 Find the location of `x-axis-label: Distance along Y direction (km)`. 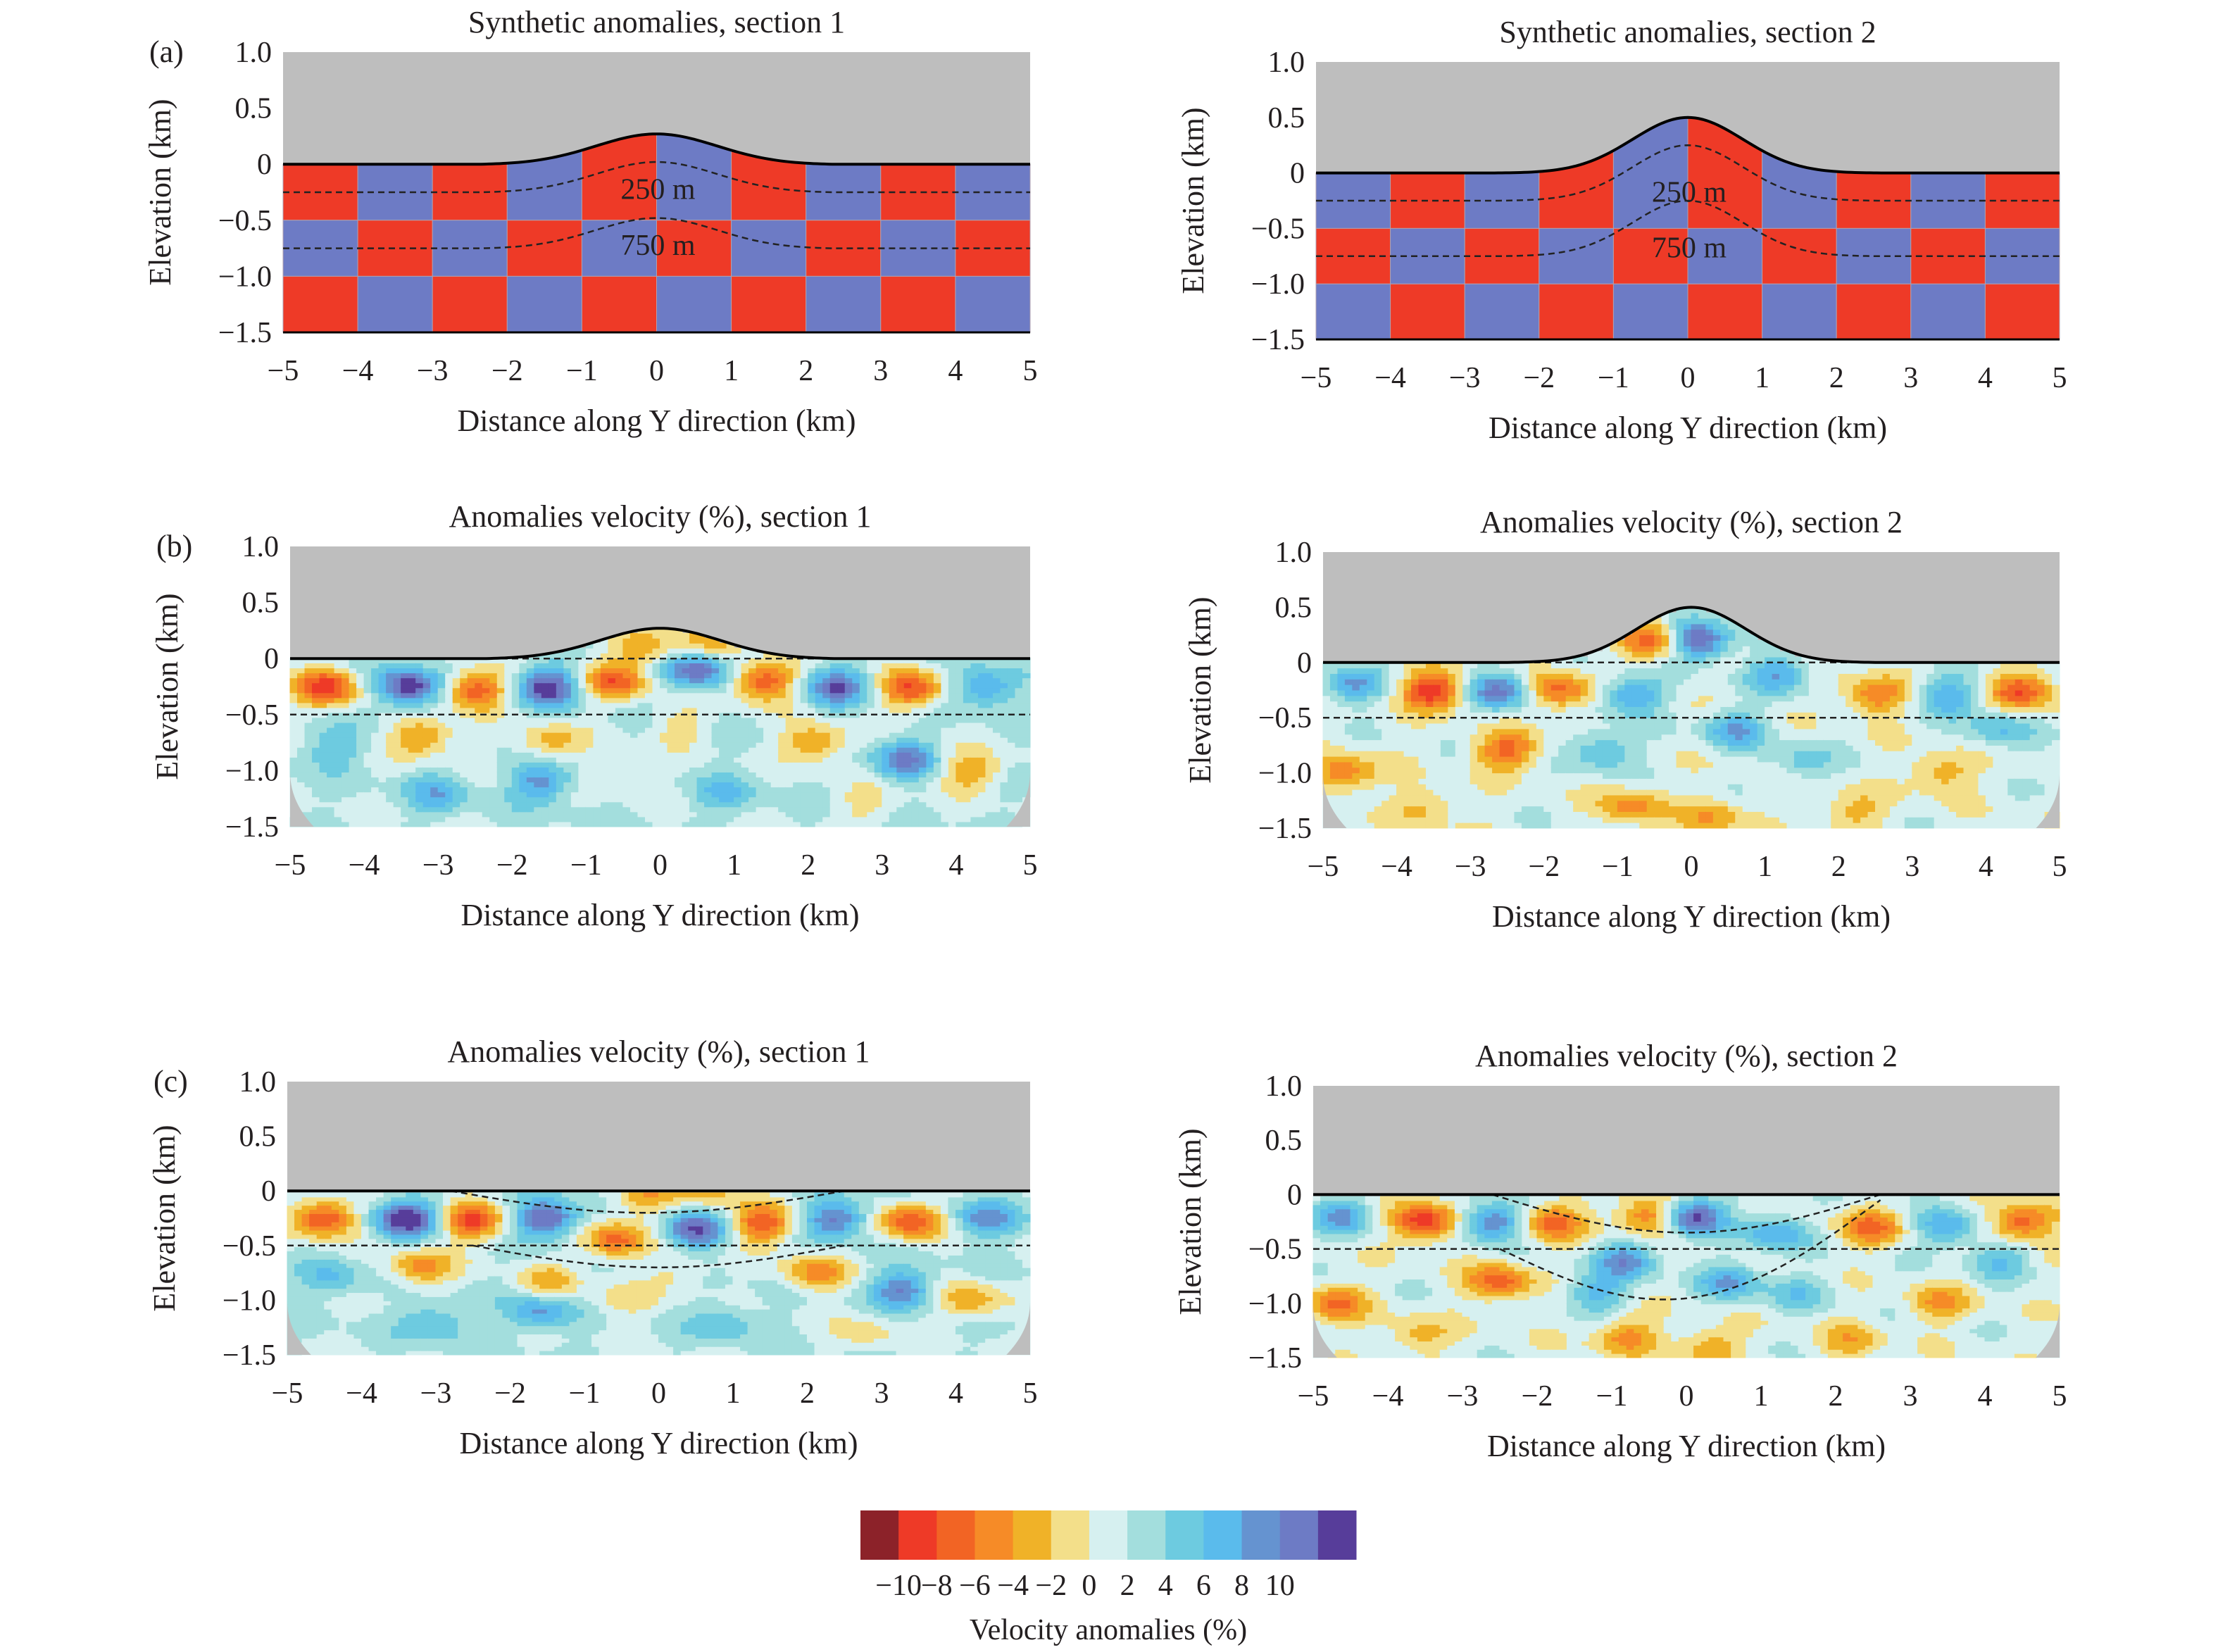

x-axis-label: Distance along Y direction (km) is located at coordinates (656, 420).